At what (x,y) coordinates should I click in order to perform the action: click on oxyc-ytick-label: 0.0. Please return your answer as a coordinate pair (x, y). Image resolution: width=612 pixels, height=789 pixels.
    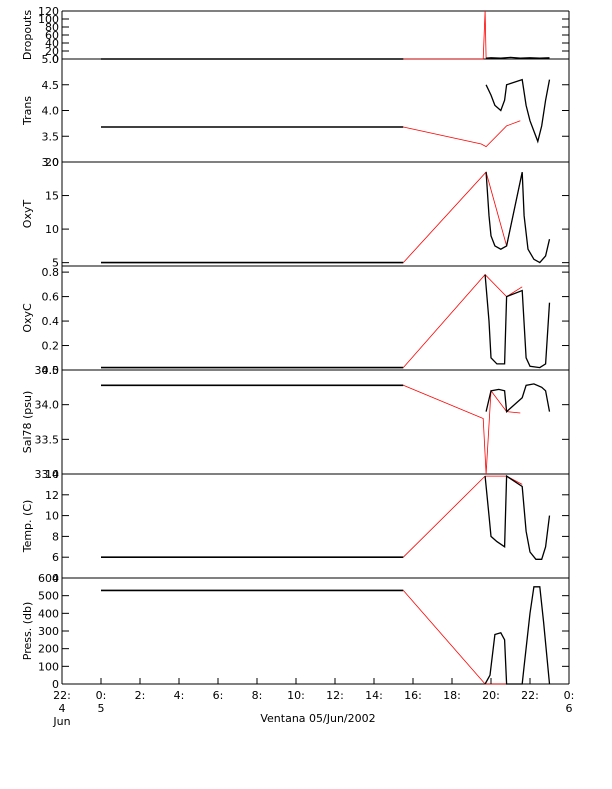
    Looking at the image, I should click on (51, 370).